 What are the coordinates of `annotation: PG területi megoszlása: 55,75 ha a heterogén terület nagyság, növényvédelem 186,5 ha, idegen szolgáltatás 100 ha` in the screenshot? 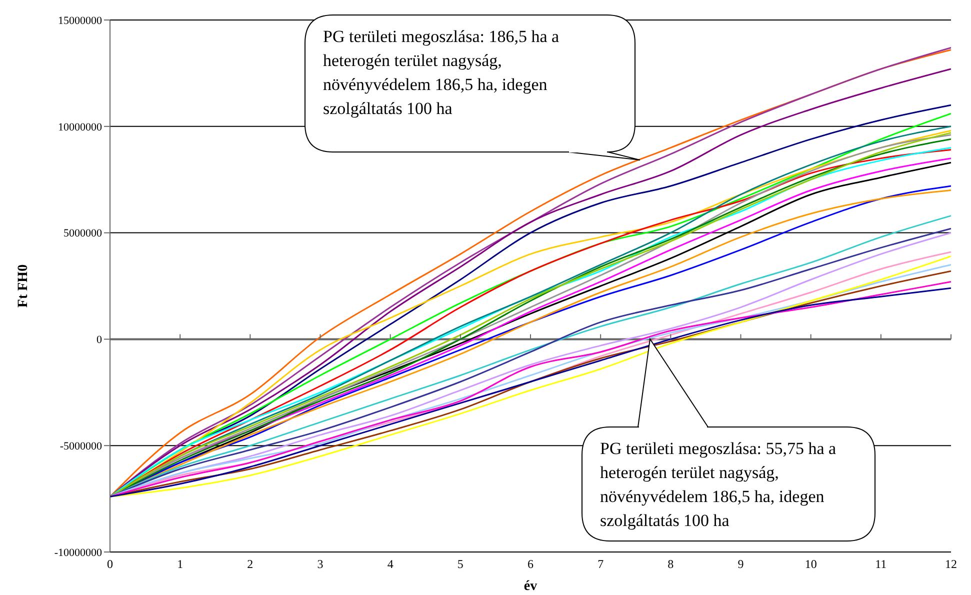 It's located at (719, 485).